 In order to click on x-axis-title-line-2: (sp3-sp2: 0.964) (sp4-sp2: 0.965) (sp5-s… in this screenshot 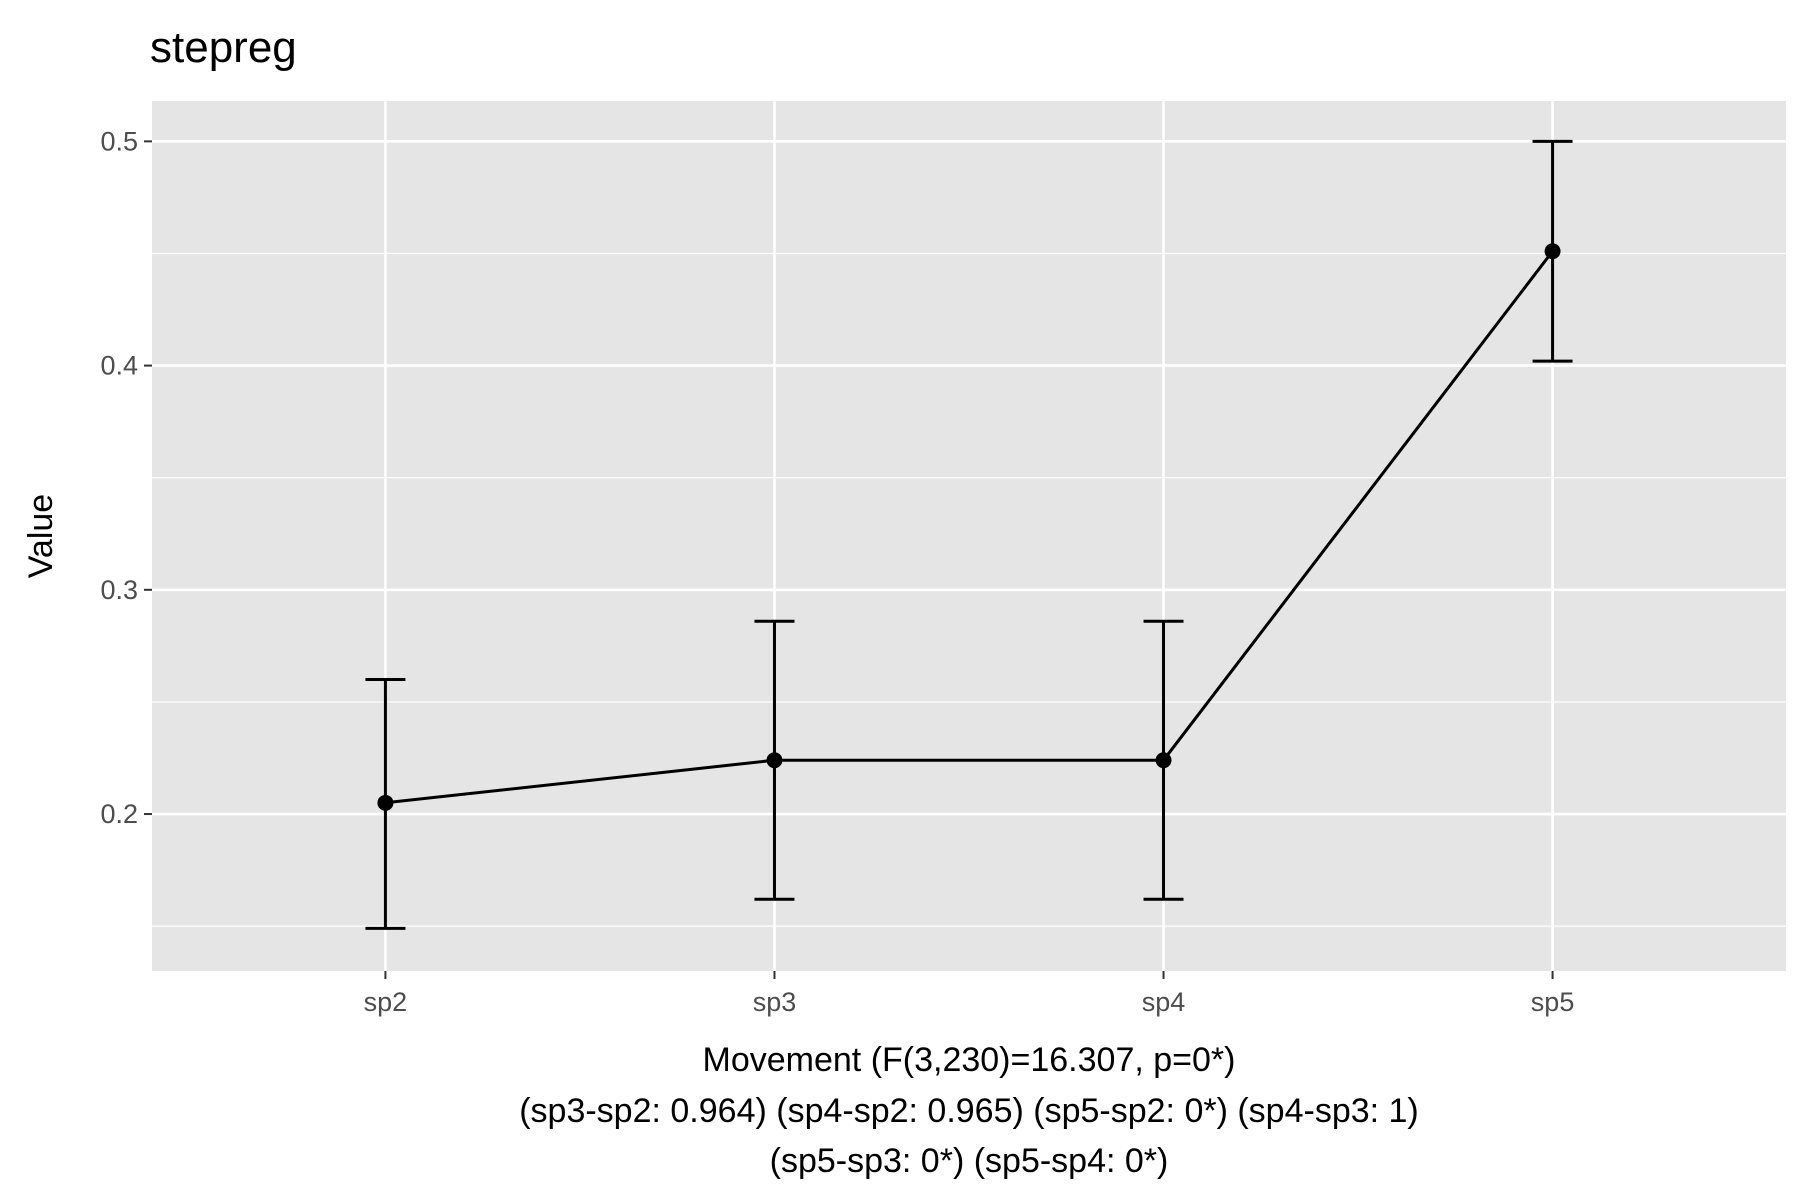, I will do `click(969, 1111)`.